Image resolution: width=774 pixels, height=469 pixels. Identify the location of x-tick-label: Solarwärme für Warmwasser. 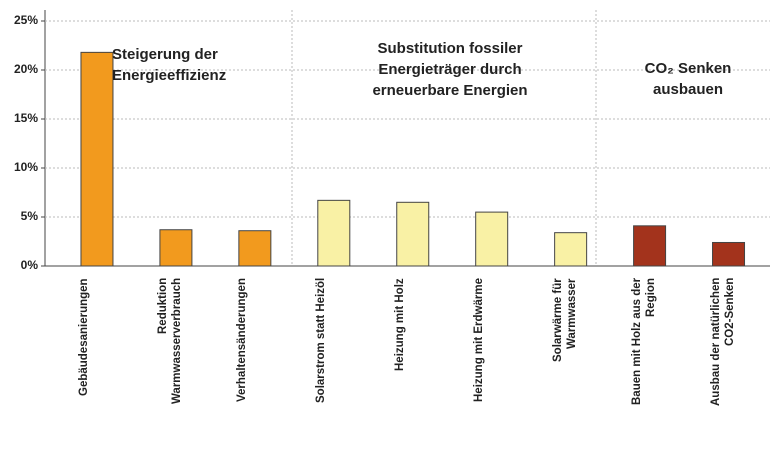
(564, 320).